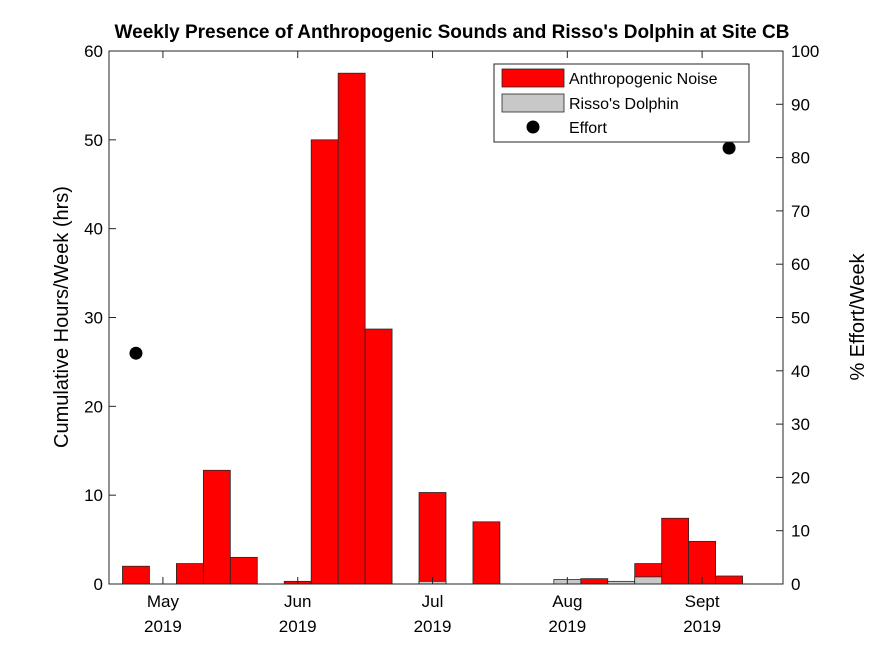  Describe the element at coordinates (800, 371) in the screenshot. I see `y2-tick-label-4: 40` at that location.